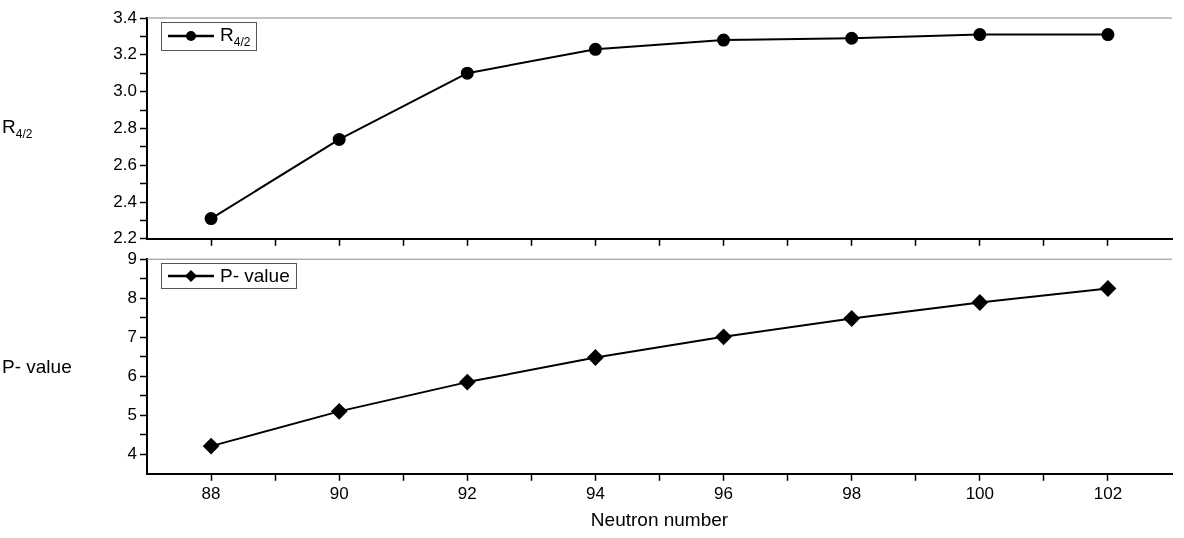 This screenshot has width=1184, height=538. I want to click on y-tick-label: 3.4, so click(125, 17).